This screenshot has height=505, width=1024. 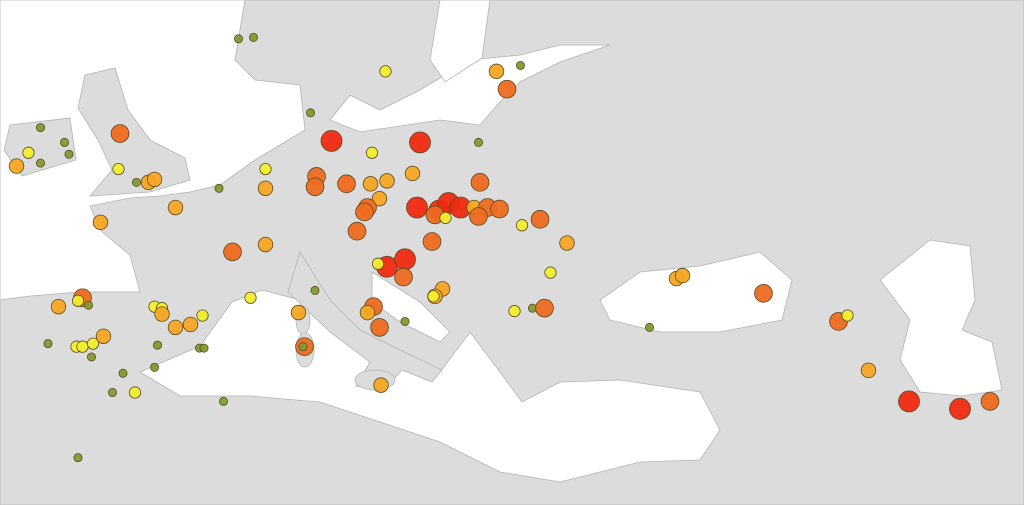 What do you see at coordinates (941, 318) in the screenshot?
I see `caspian` at bounding box center [941, 318].